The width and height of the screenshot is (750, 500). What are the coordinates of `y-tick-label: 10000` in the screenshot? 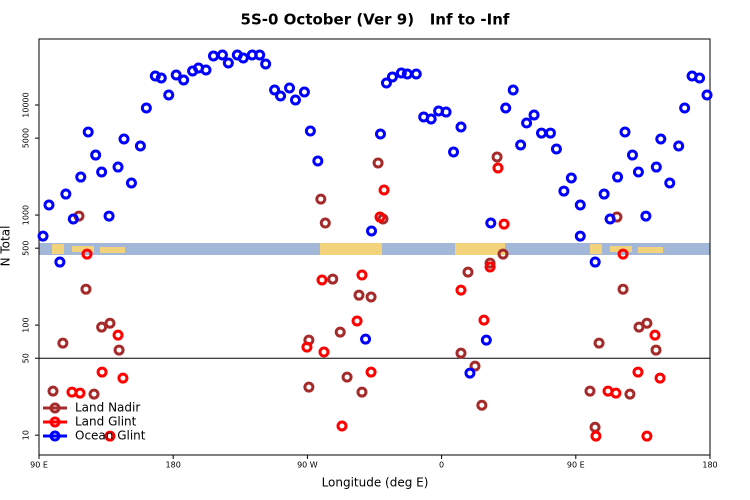 It's located at (26, 104).